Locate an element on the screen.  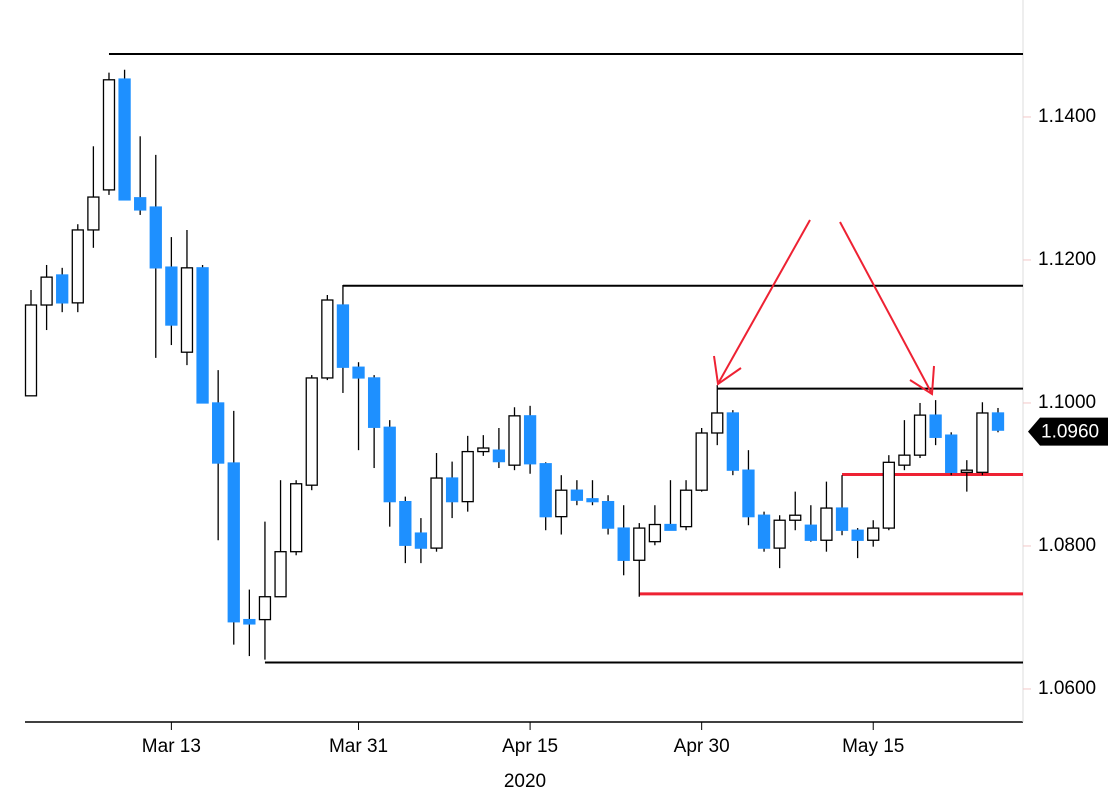
y-tick-label: 1.1400 is located at coordinates (1067, 116).